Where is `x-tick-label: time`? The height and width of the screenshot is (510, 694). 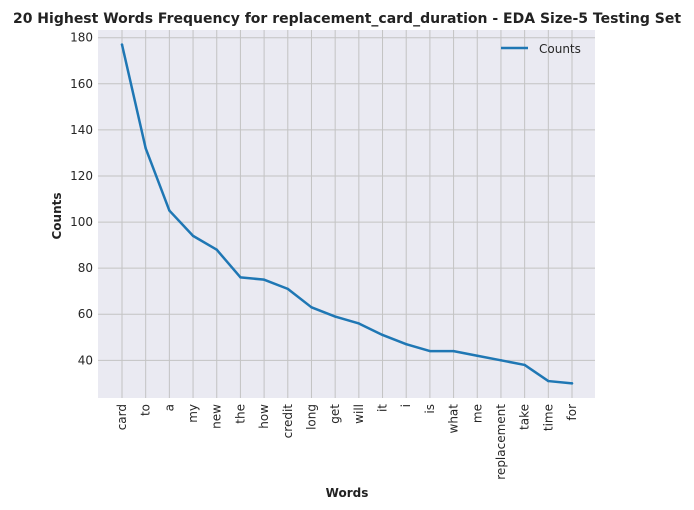
x-tick-label: time is located at coordinates (548, 417).